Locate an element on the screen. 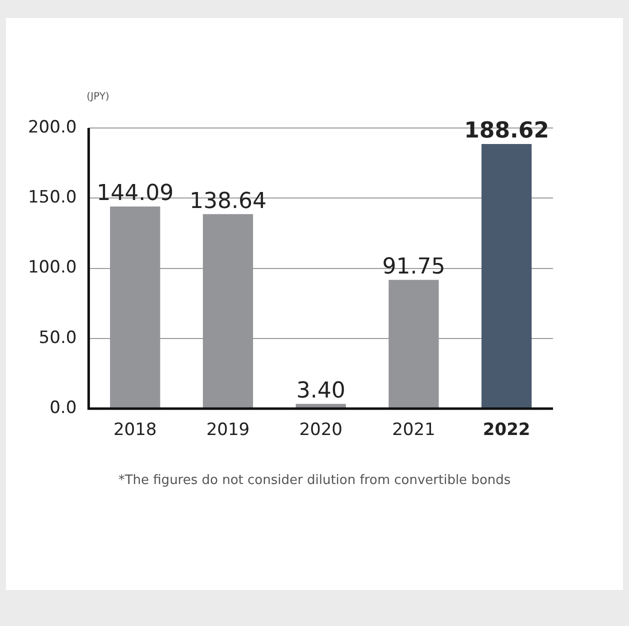 Image resolution: width=629 pixels, height=626 pixels. y-tick-label: 50.0 is located at coordinates (57, 338).